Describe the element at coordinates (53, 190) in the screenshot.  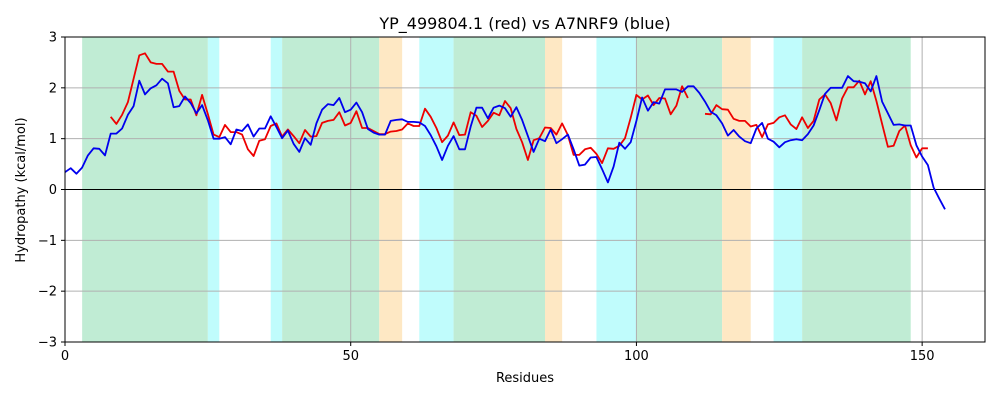
I see `y-tick-label: 0` at that location.